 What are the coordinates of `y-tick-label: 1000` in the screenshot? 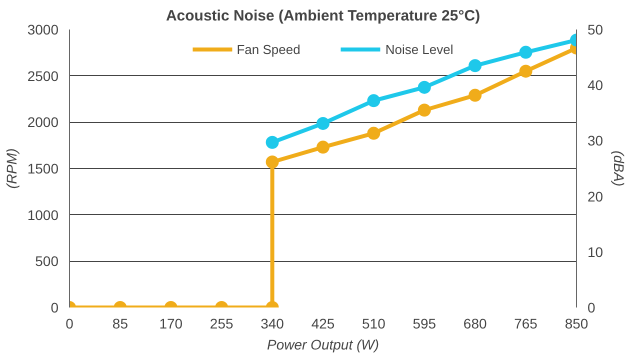 It's located at (43, 214).